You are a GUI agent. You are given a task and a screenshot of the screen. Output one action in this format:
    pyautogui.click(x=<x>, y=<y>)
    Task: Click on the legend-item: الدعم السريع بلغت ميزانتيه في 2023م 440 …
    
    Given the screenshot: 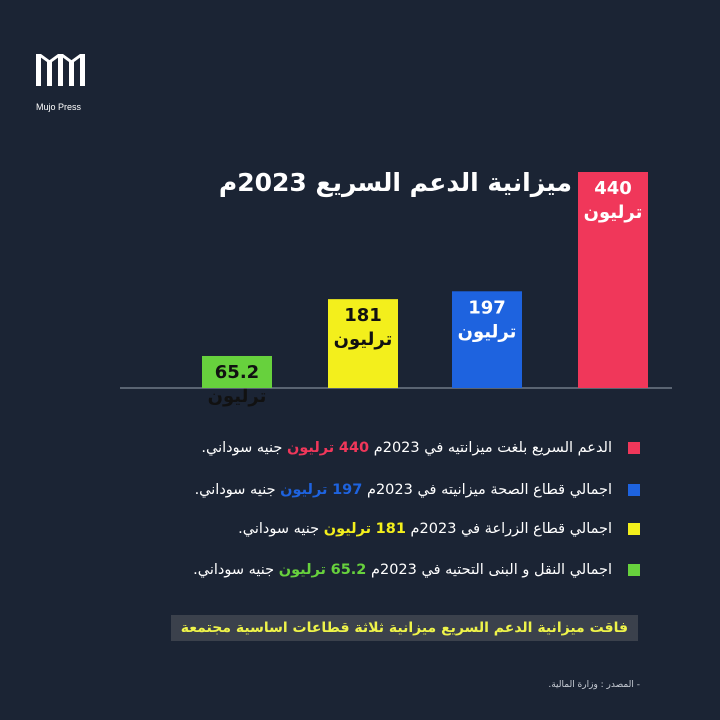 What is the action you would take?
    pyautogui.click(x=420, y=448)
    